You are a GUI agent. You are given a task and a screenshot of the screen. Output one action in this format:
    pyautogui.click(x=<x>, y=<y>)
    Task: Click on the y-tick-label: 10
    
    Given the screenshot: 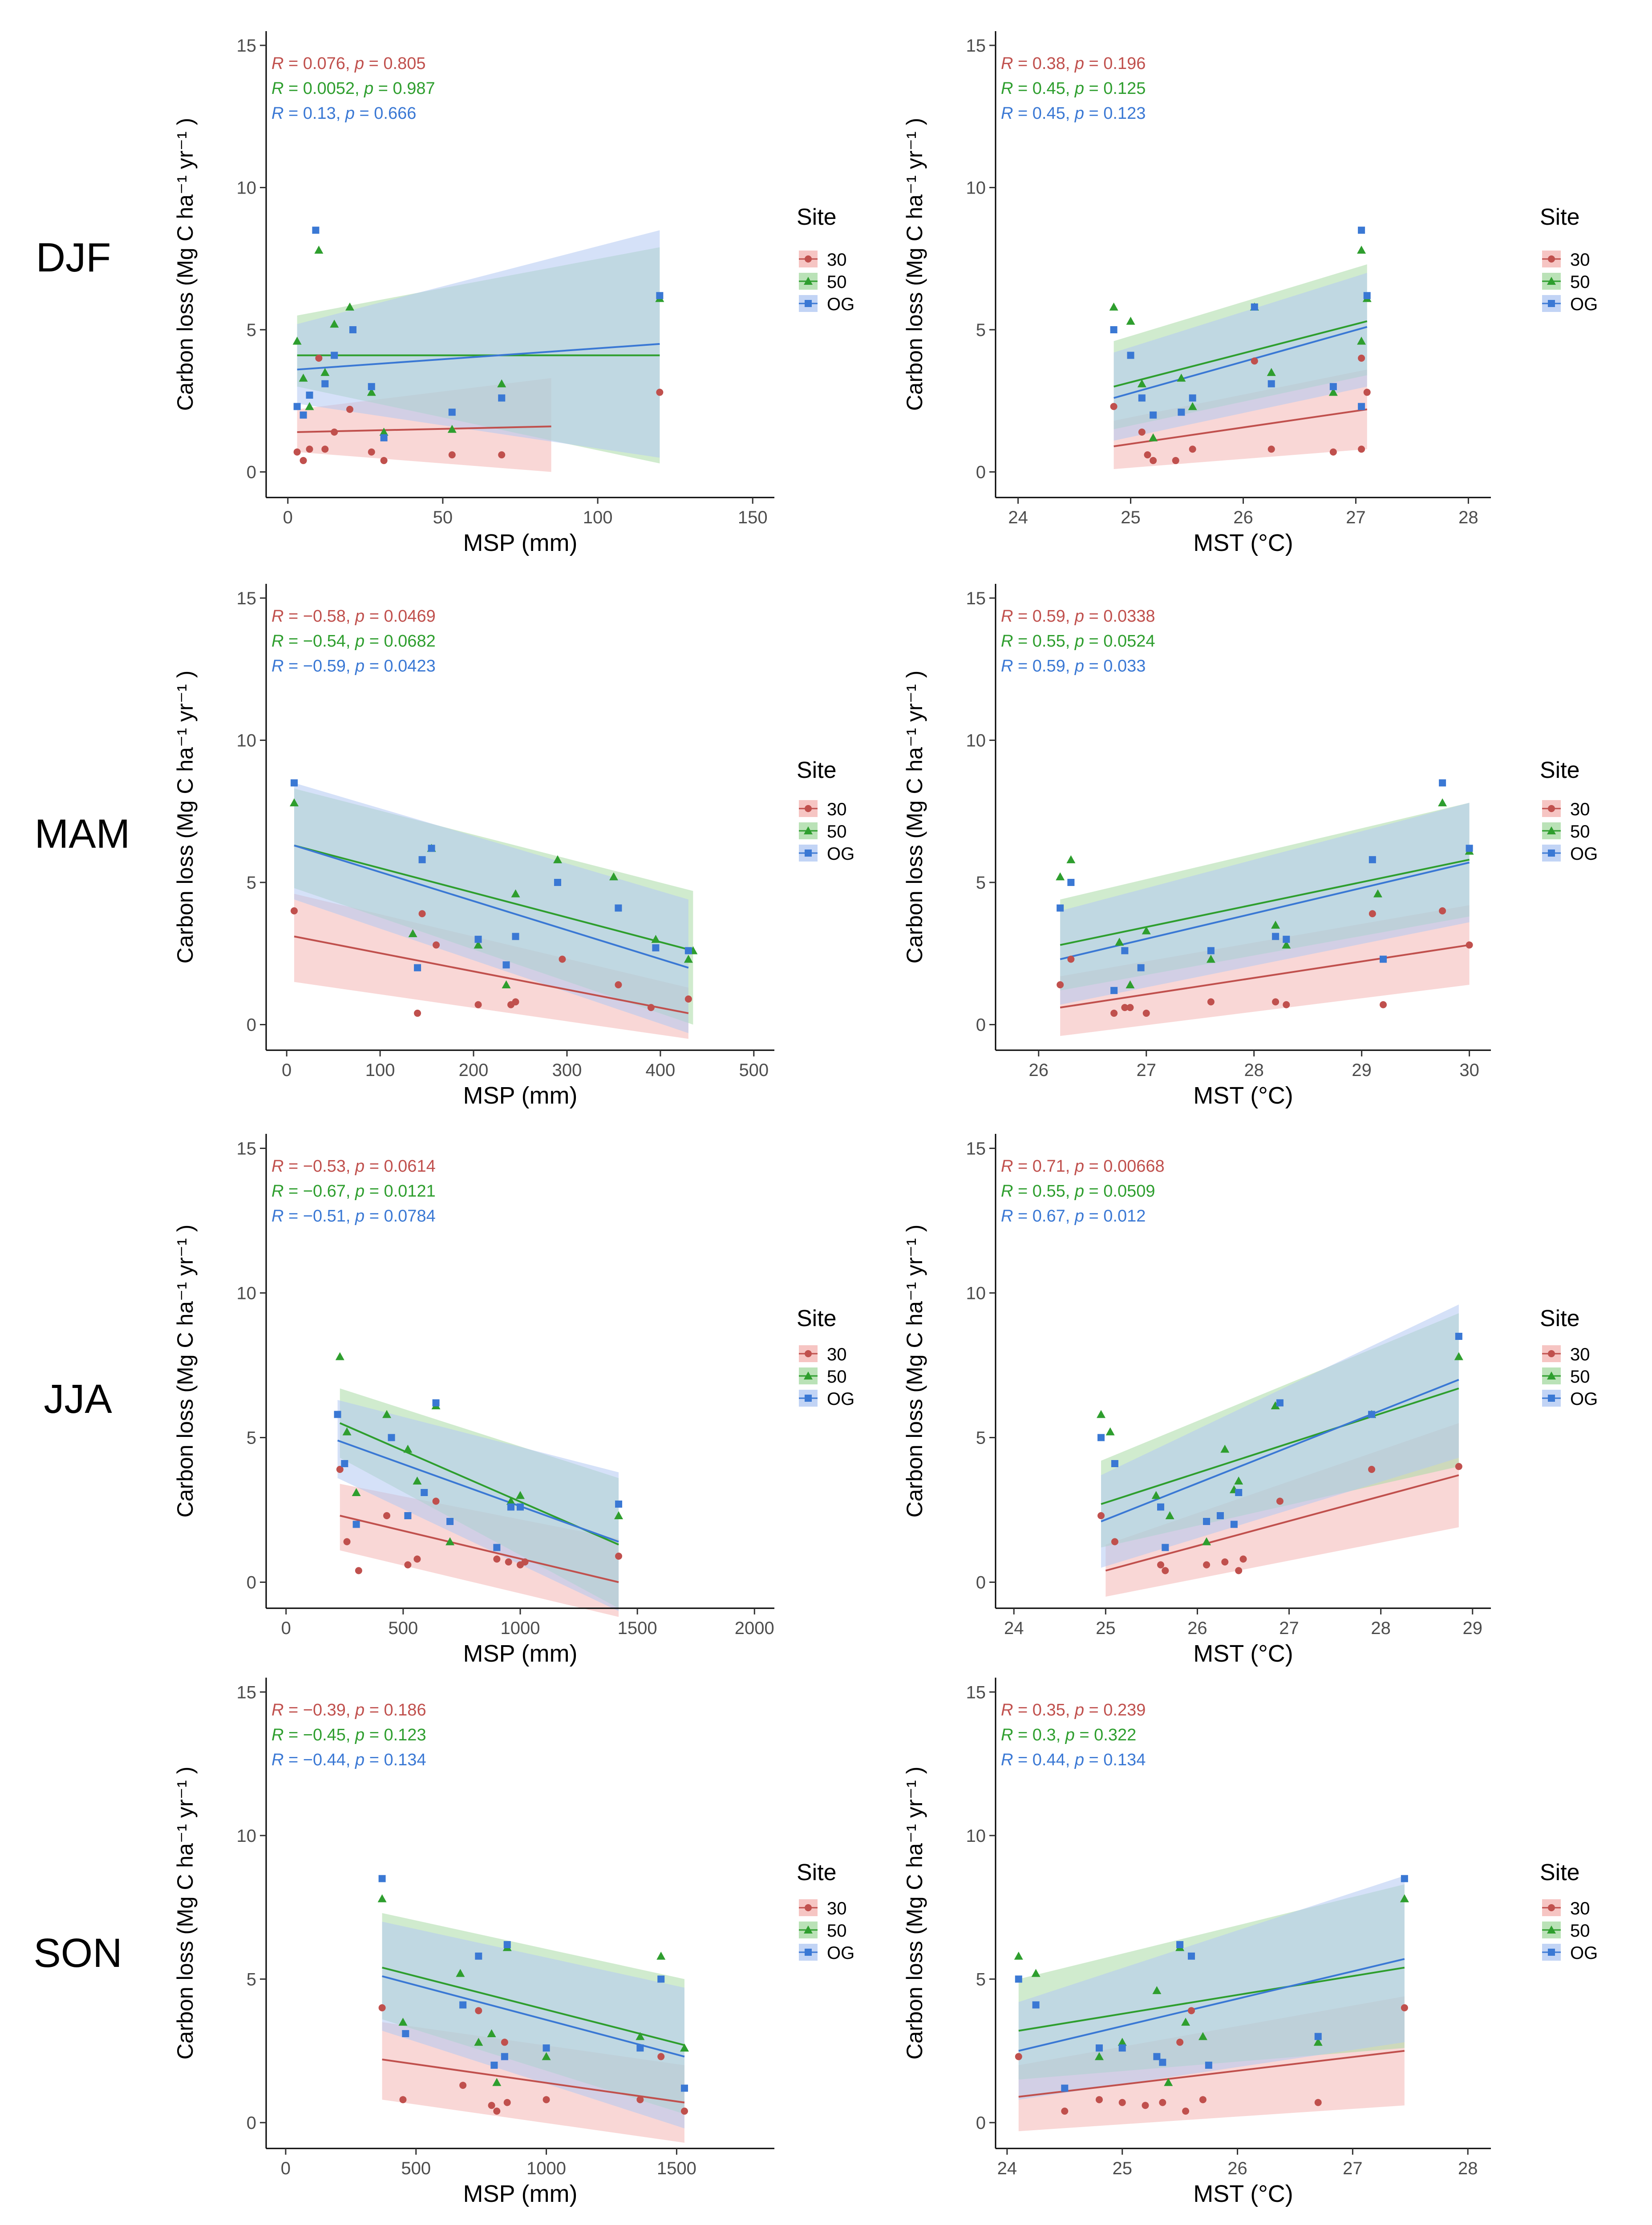 What is the action you would take?
    pyautogui.click(x=247, y=188)
    